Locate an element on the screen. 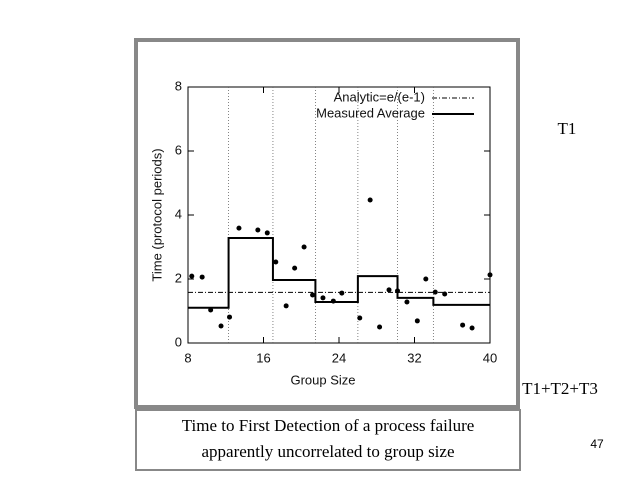 This screenshot has width=640, height=480. series-line is located at coordinates (339, 273).